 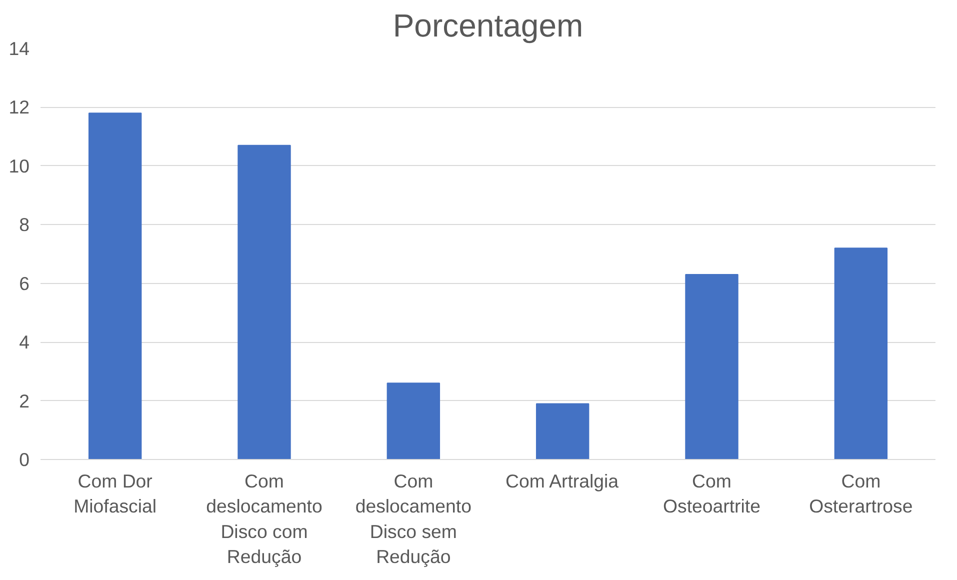 I want to click on y-tick-label: 14, so click(x=19, y=48).